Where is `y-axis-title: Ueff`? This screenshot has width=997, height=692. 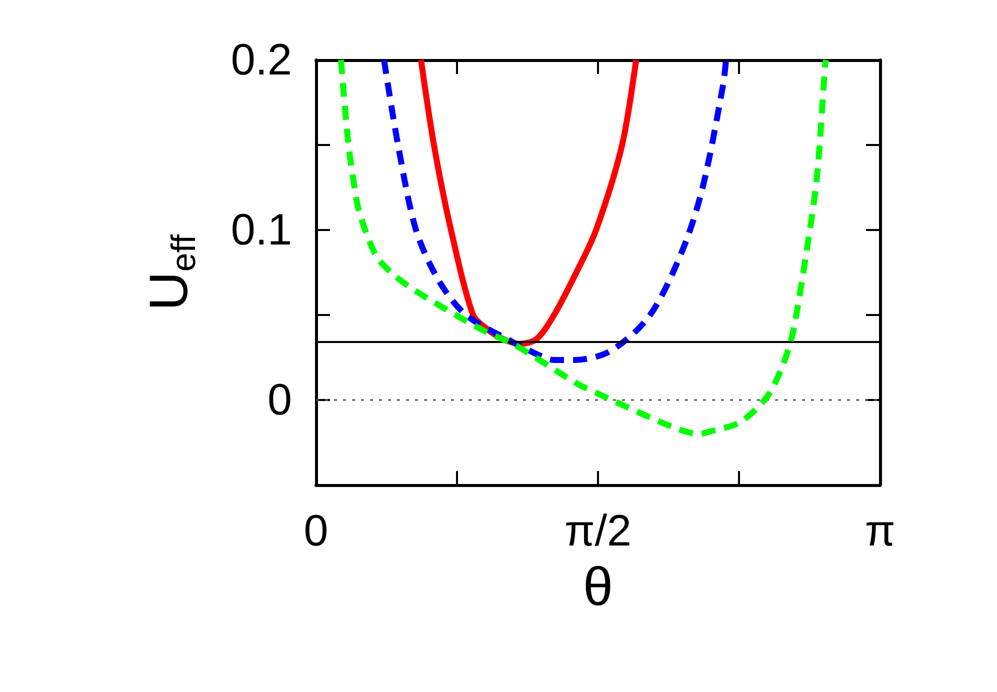
y-axis-title: Ueff is located at coordinates (171, 272).